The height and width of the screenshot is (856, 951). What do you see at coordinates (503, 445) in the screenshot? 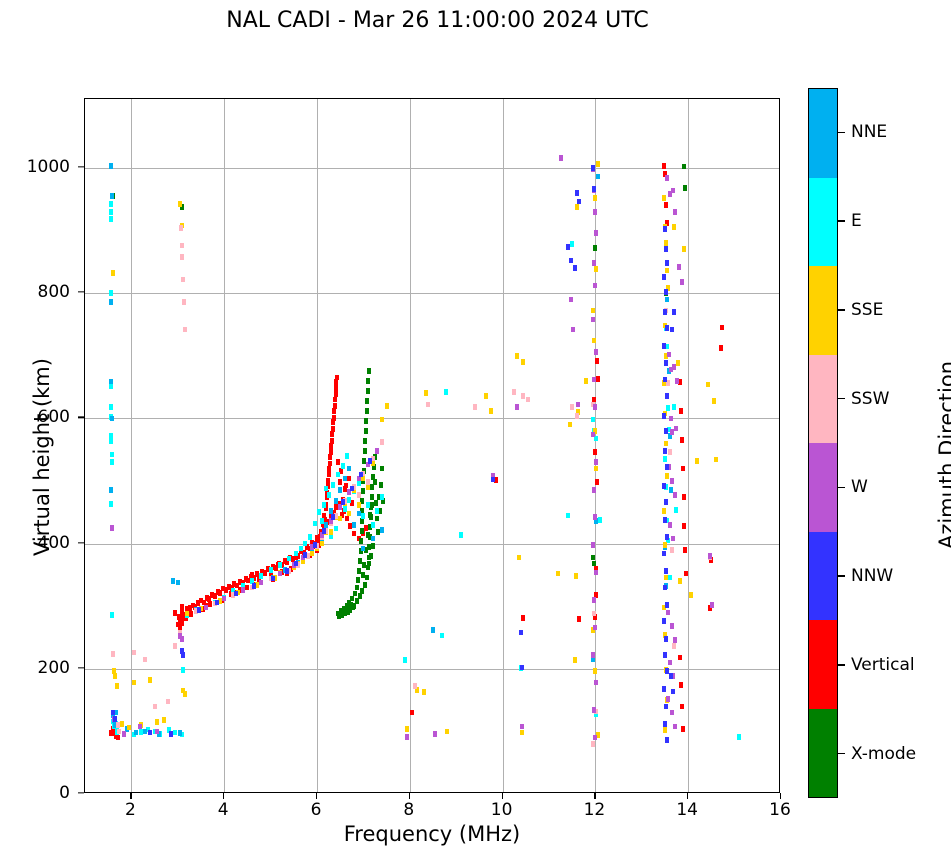
I see `gridline-vertical` at bounding box center [503, 445].